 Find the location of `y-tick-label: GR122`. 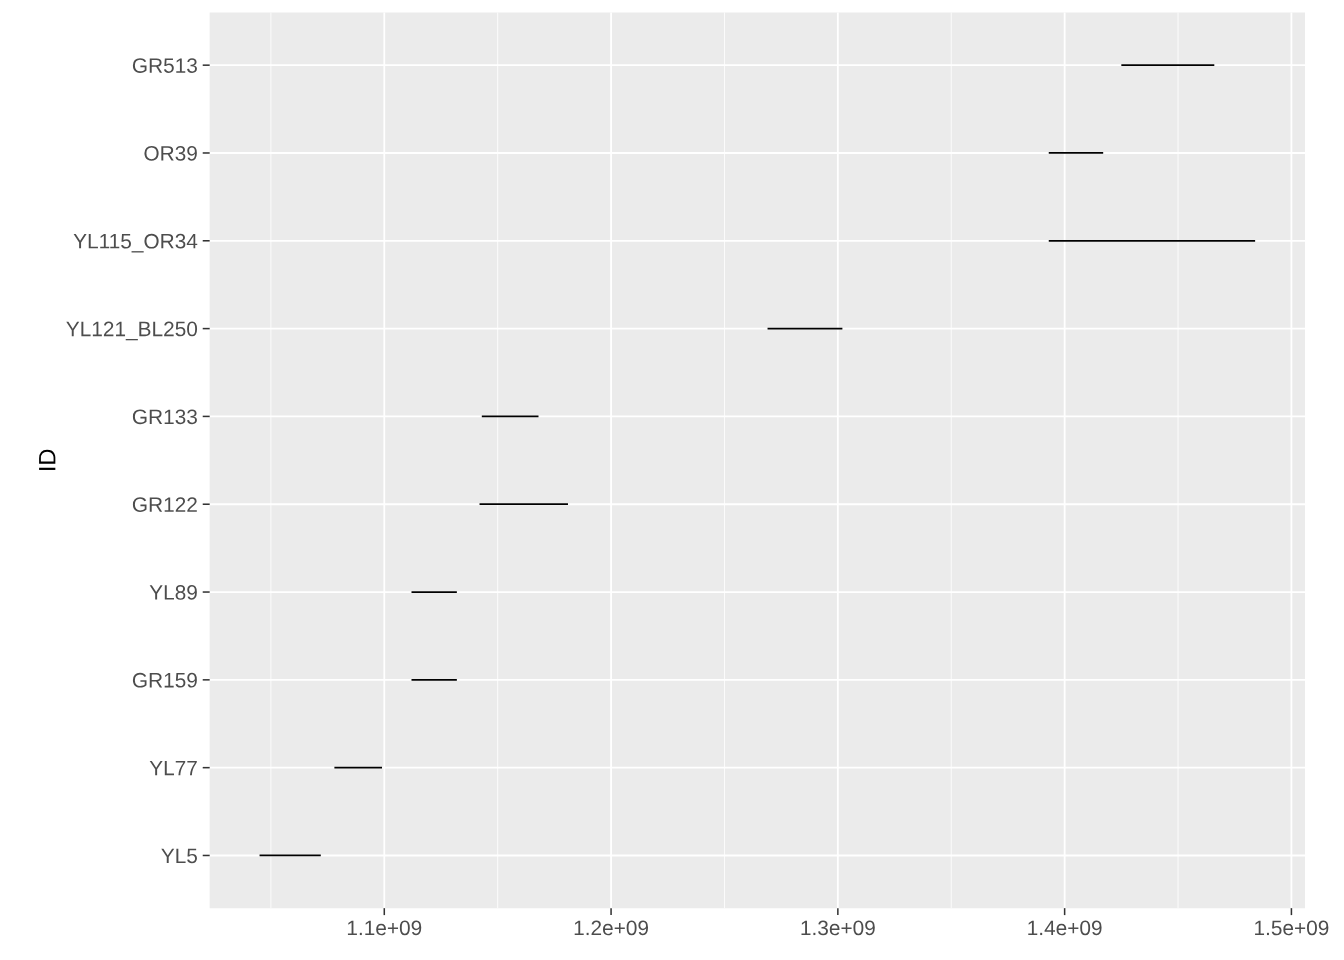

y-tick-label: GR122 is located at coordinates (164, 504).